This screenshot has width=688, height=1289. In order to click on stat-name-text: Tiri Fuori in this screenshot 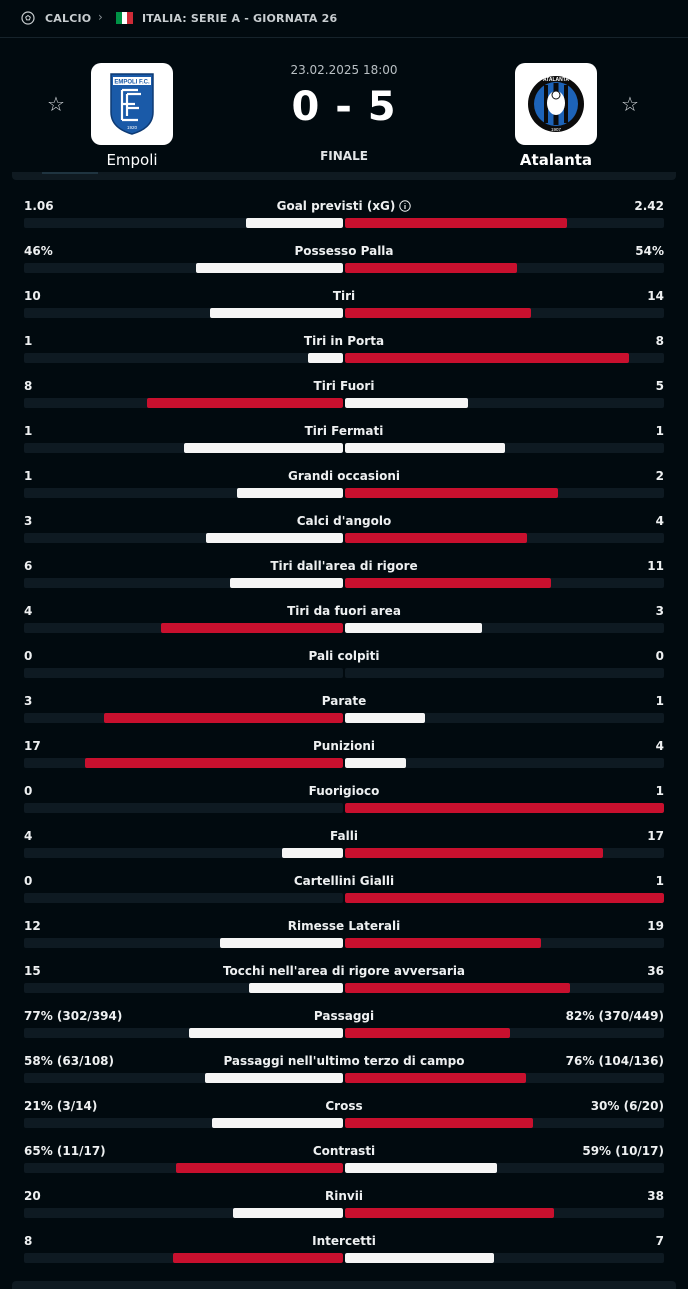, I will do `click(344, 386)`.